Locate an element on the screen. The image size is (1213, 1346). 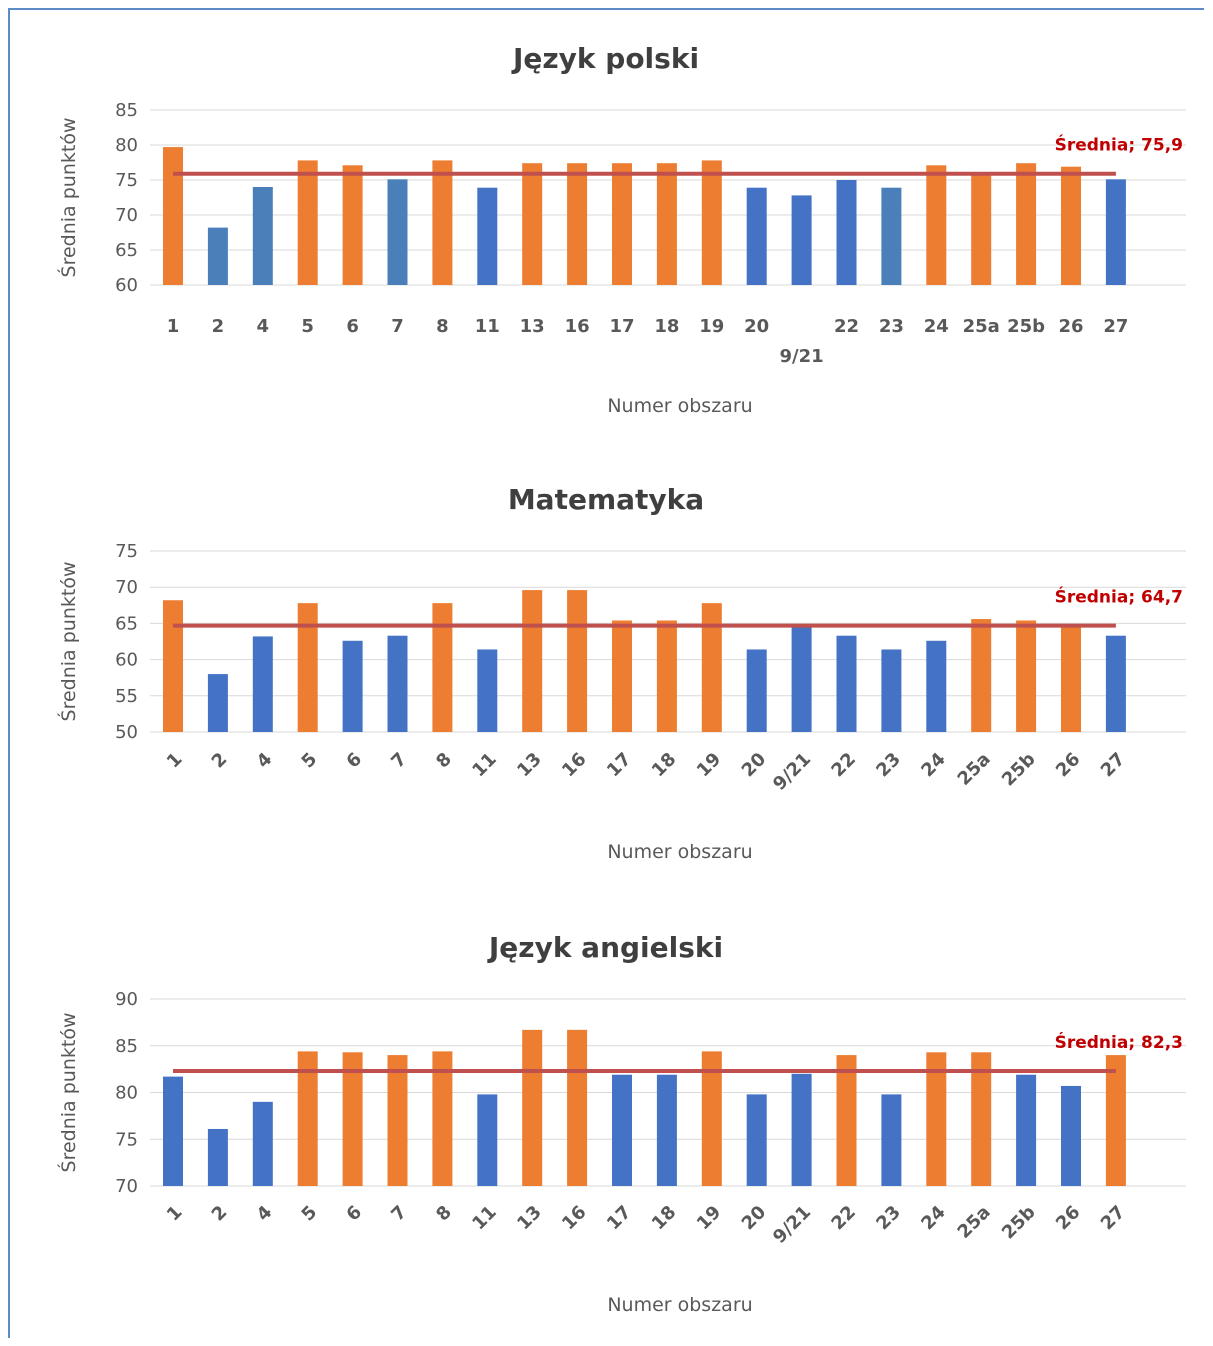
x-tick-label: 26 is located at coordinates (1068, 1218).